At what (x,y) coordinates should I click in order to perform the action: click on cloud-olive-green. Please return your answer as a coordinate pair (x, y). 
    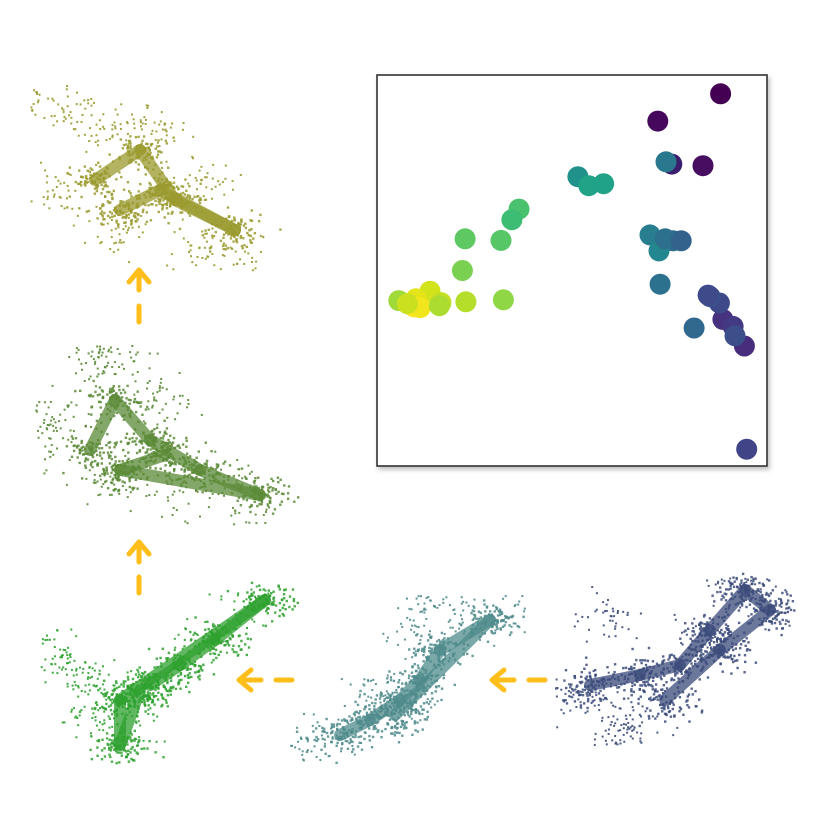
    Looking at the image, I should click on (167, 435).